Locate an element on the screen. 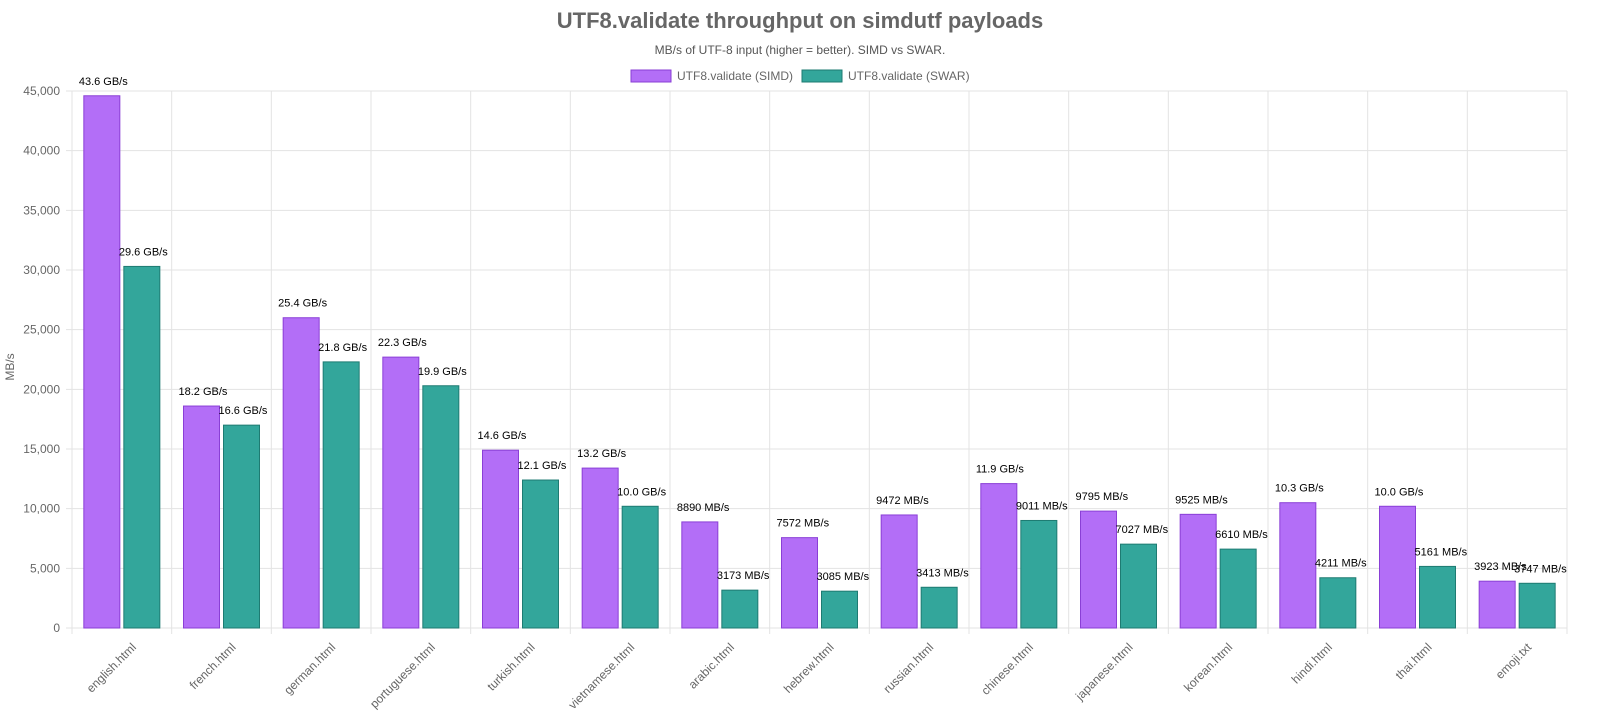  bar-swar-japanese-html is located at coordinates (1138, 586).